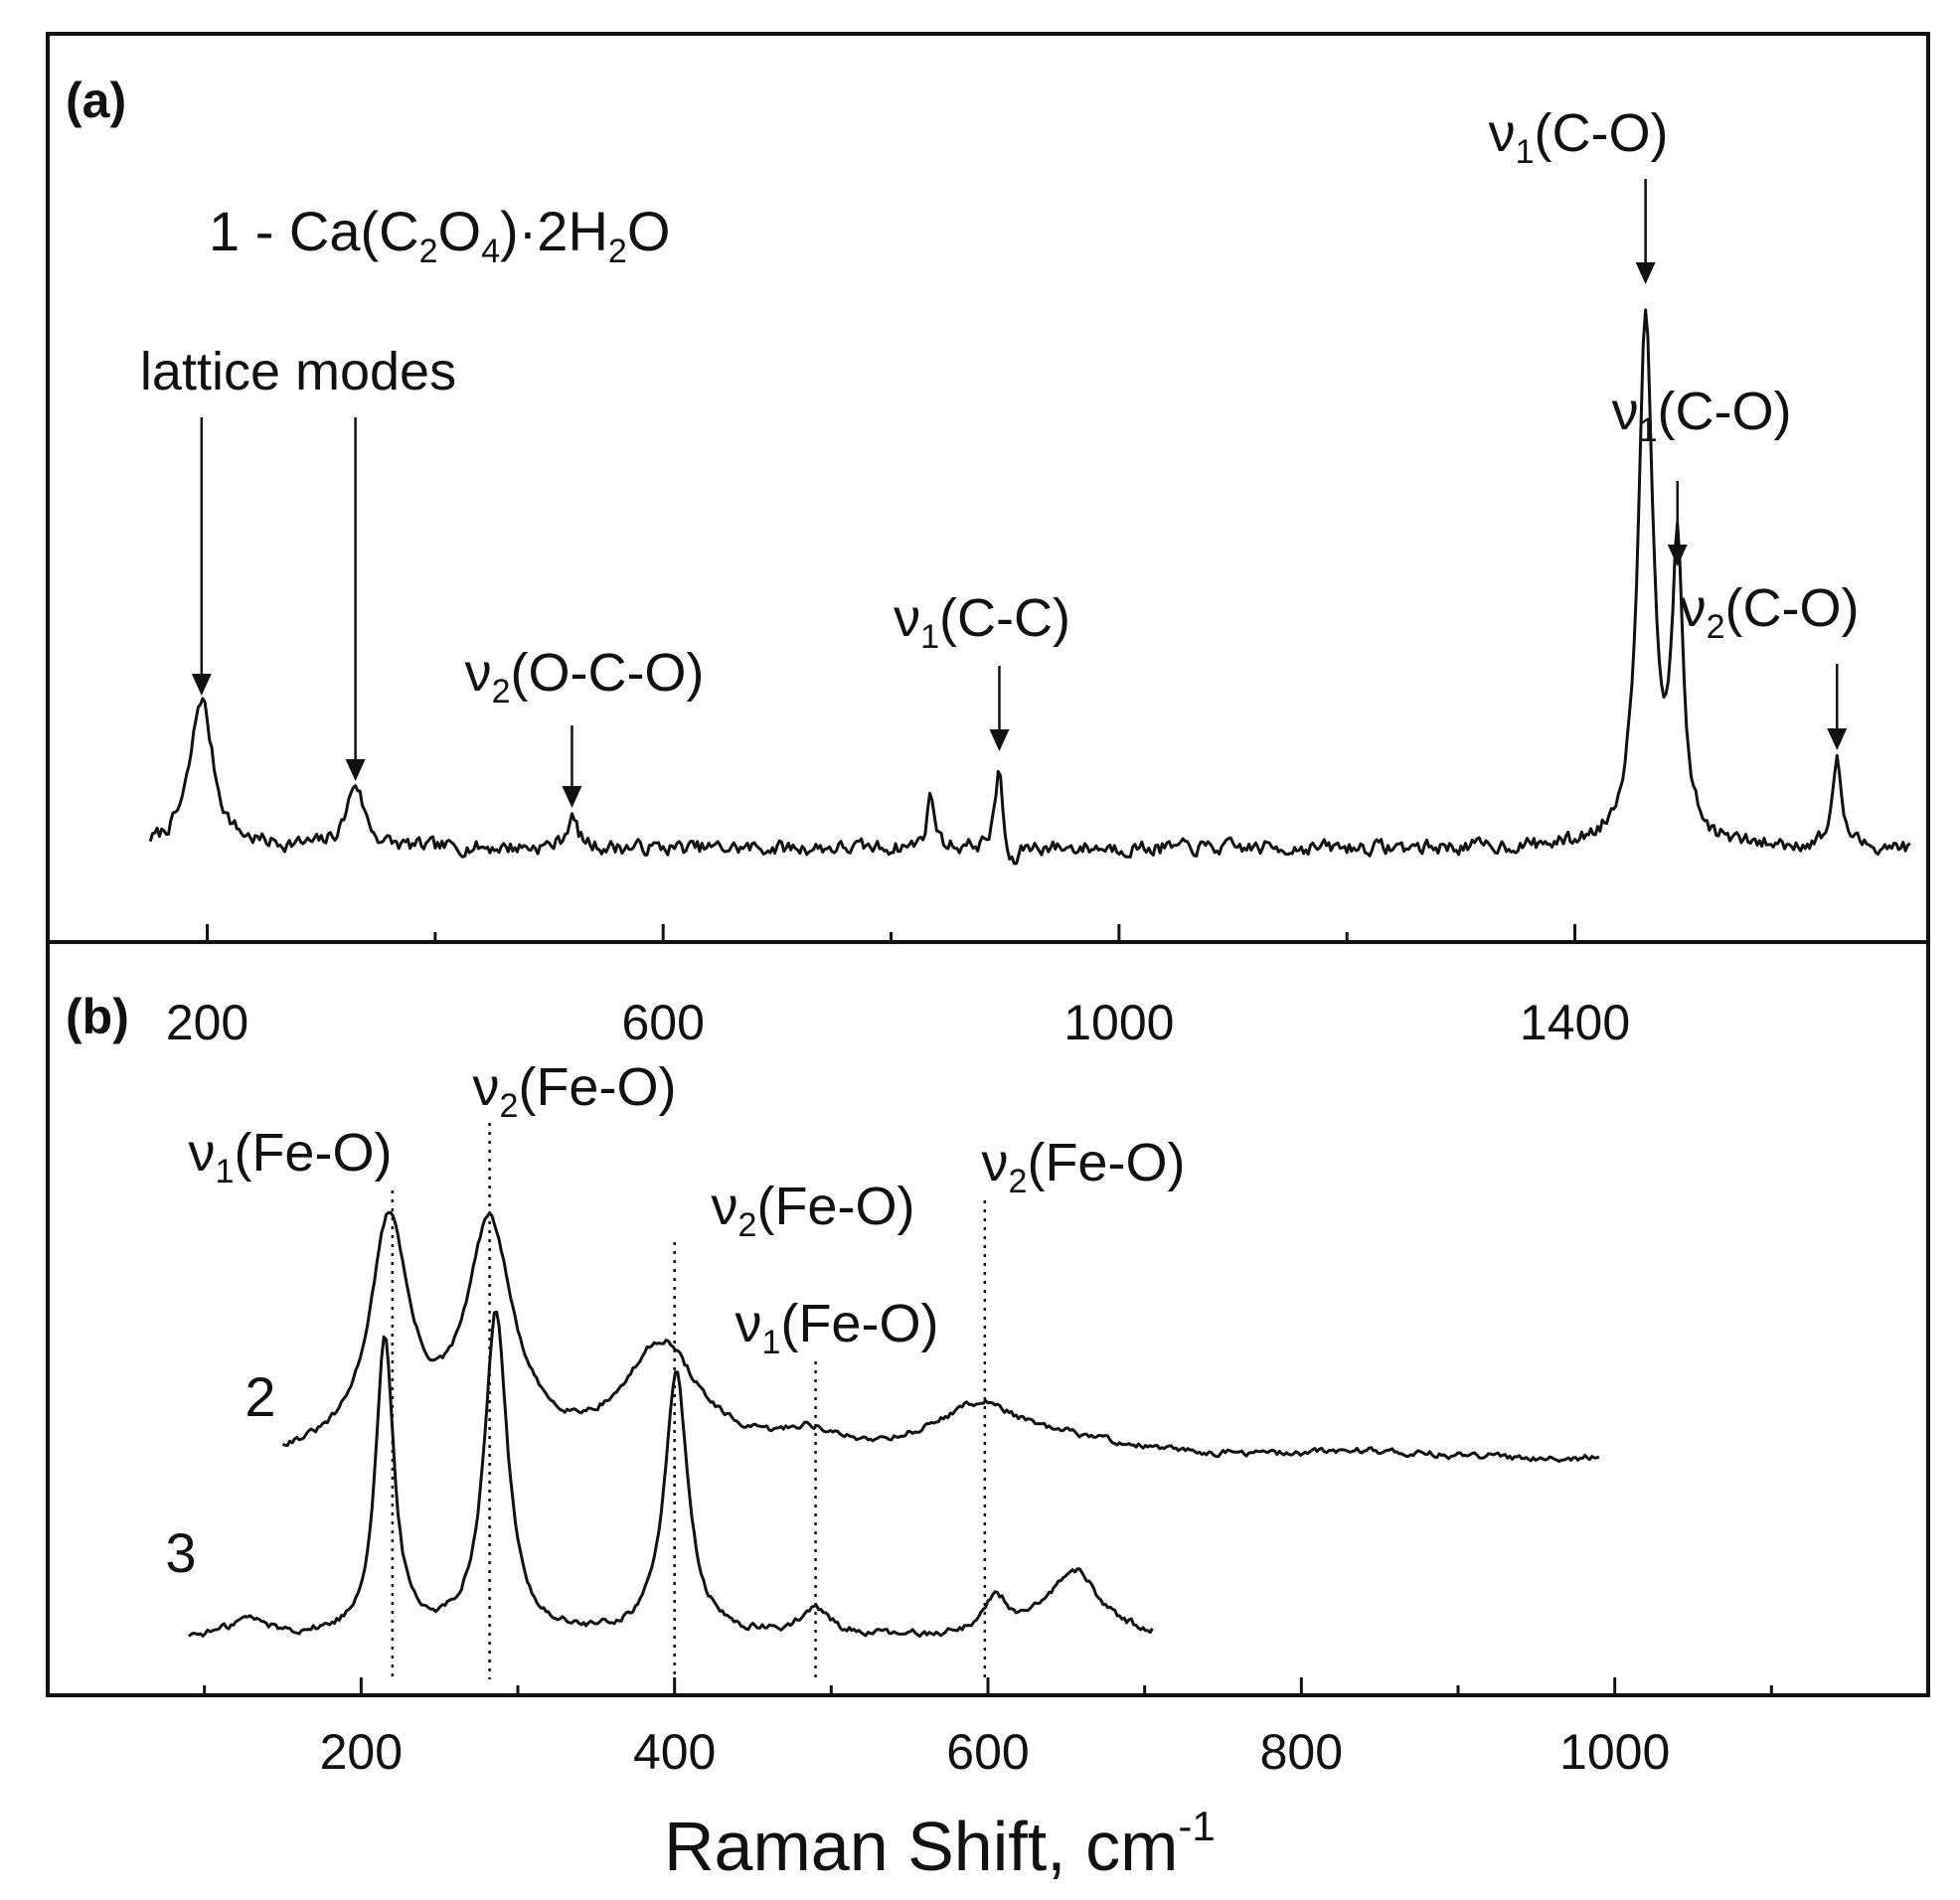 This screenshot has height=1900, width=1960. What do you see at coordinates (96, 100) in the screenshot?
I see `panel-a-label: (a)` at bounding box center [96, 100].